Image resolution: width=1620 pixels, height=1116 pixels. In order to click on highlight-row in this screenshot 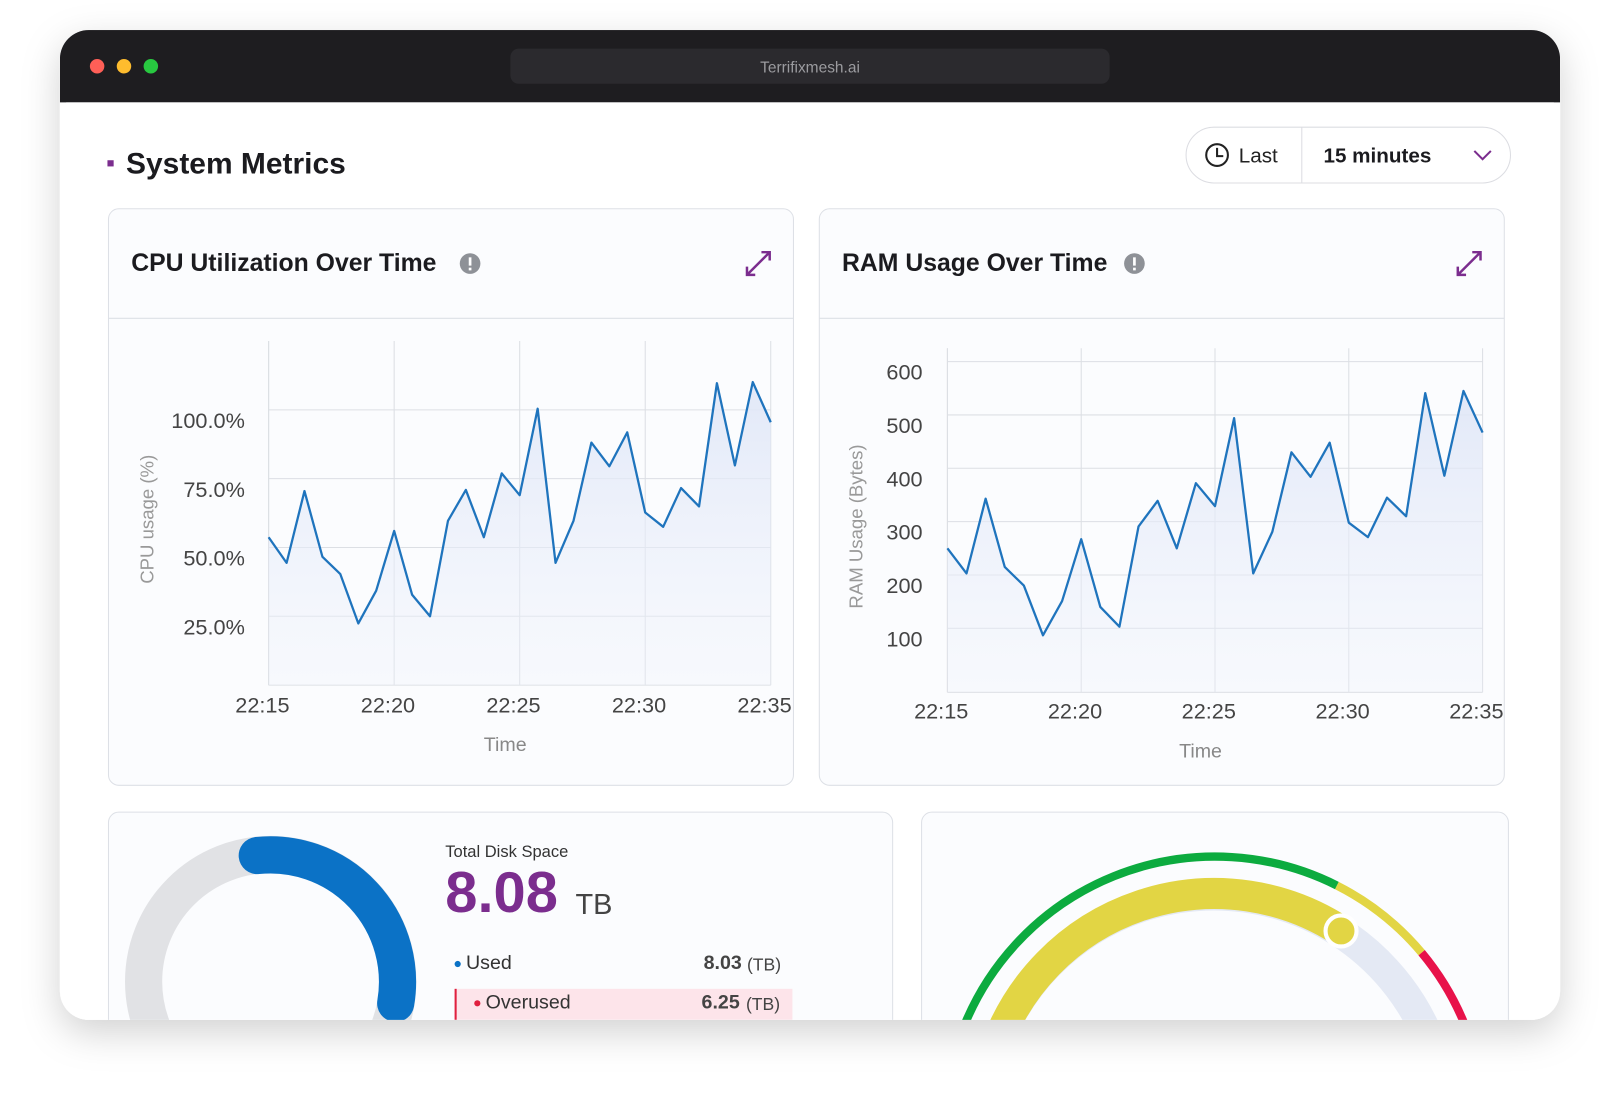, I will do `click(623, 1004)`.